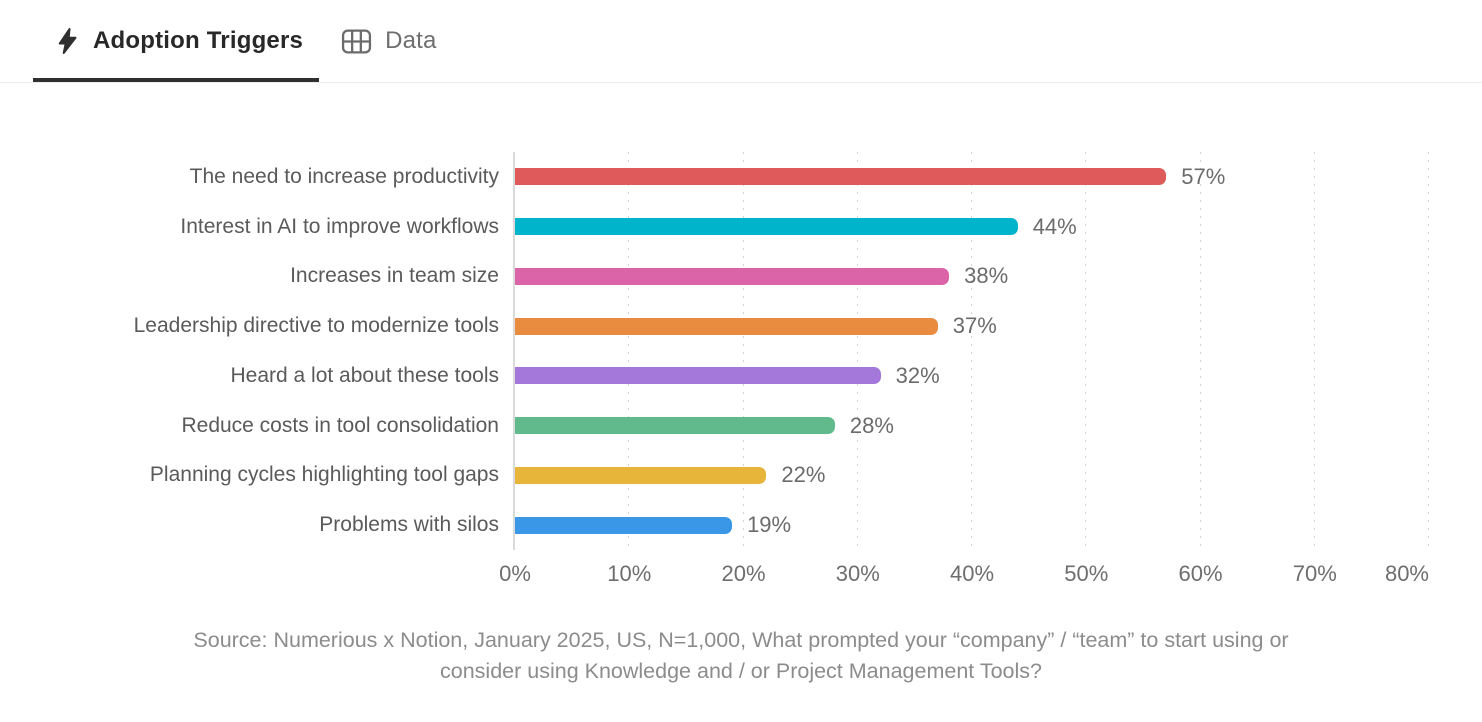 The image size is (1482, 722). Describe the element at coordinates (1406, 573) in the screenshot. I see `x-tick-label: 80%` at that location.